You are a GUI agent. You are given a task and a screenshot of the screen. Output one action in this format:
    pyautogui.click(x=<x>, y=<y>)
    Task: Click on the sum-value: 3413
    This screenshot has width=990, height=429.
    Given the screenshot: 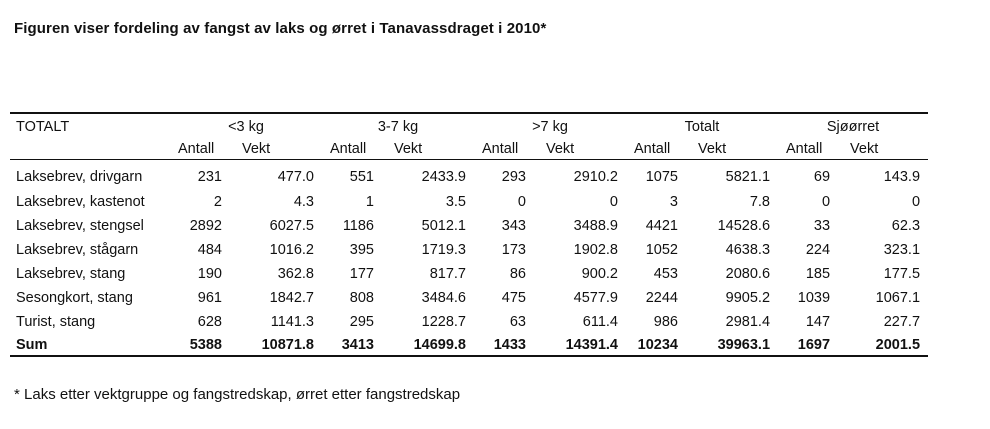 What is the action you would take?
    pyautogui.click(x=352, y=345)
    